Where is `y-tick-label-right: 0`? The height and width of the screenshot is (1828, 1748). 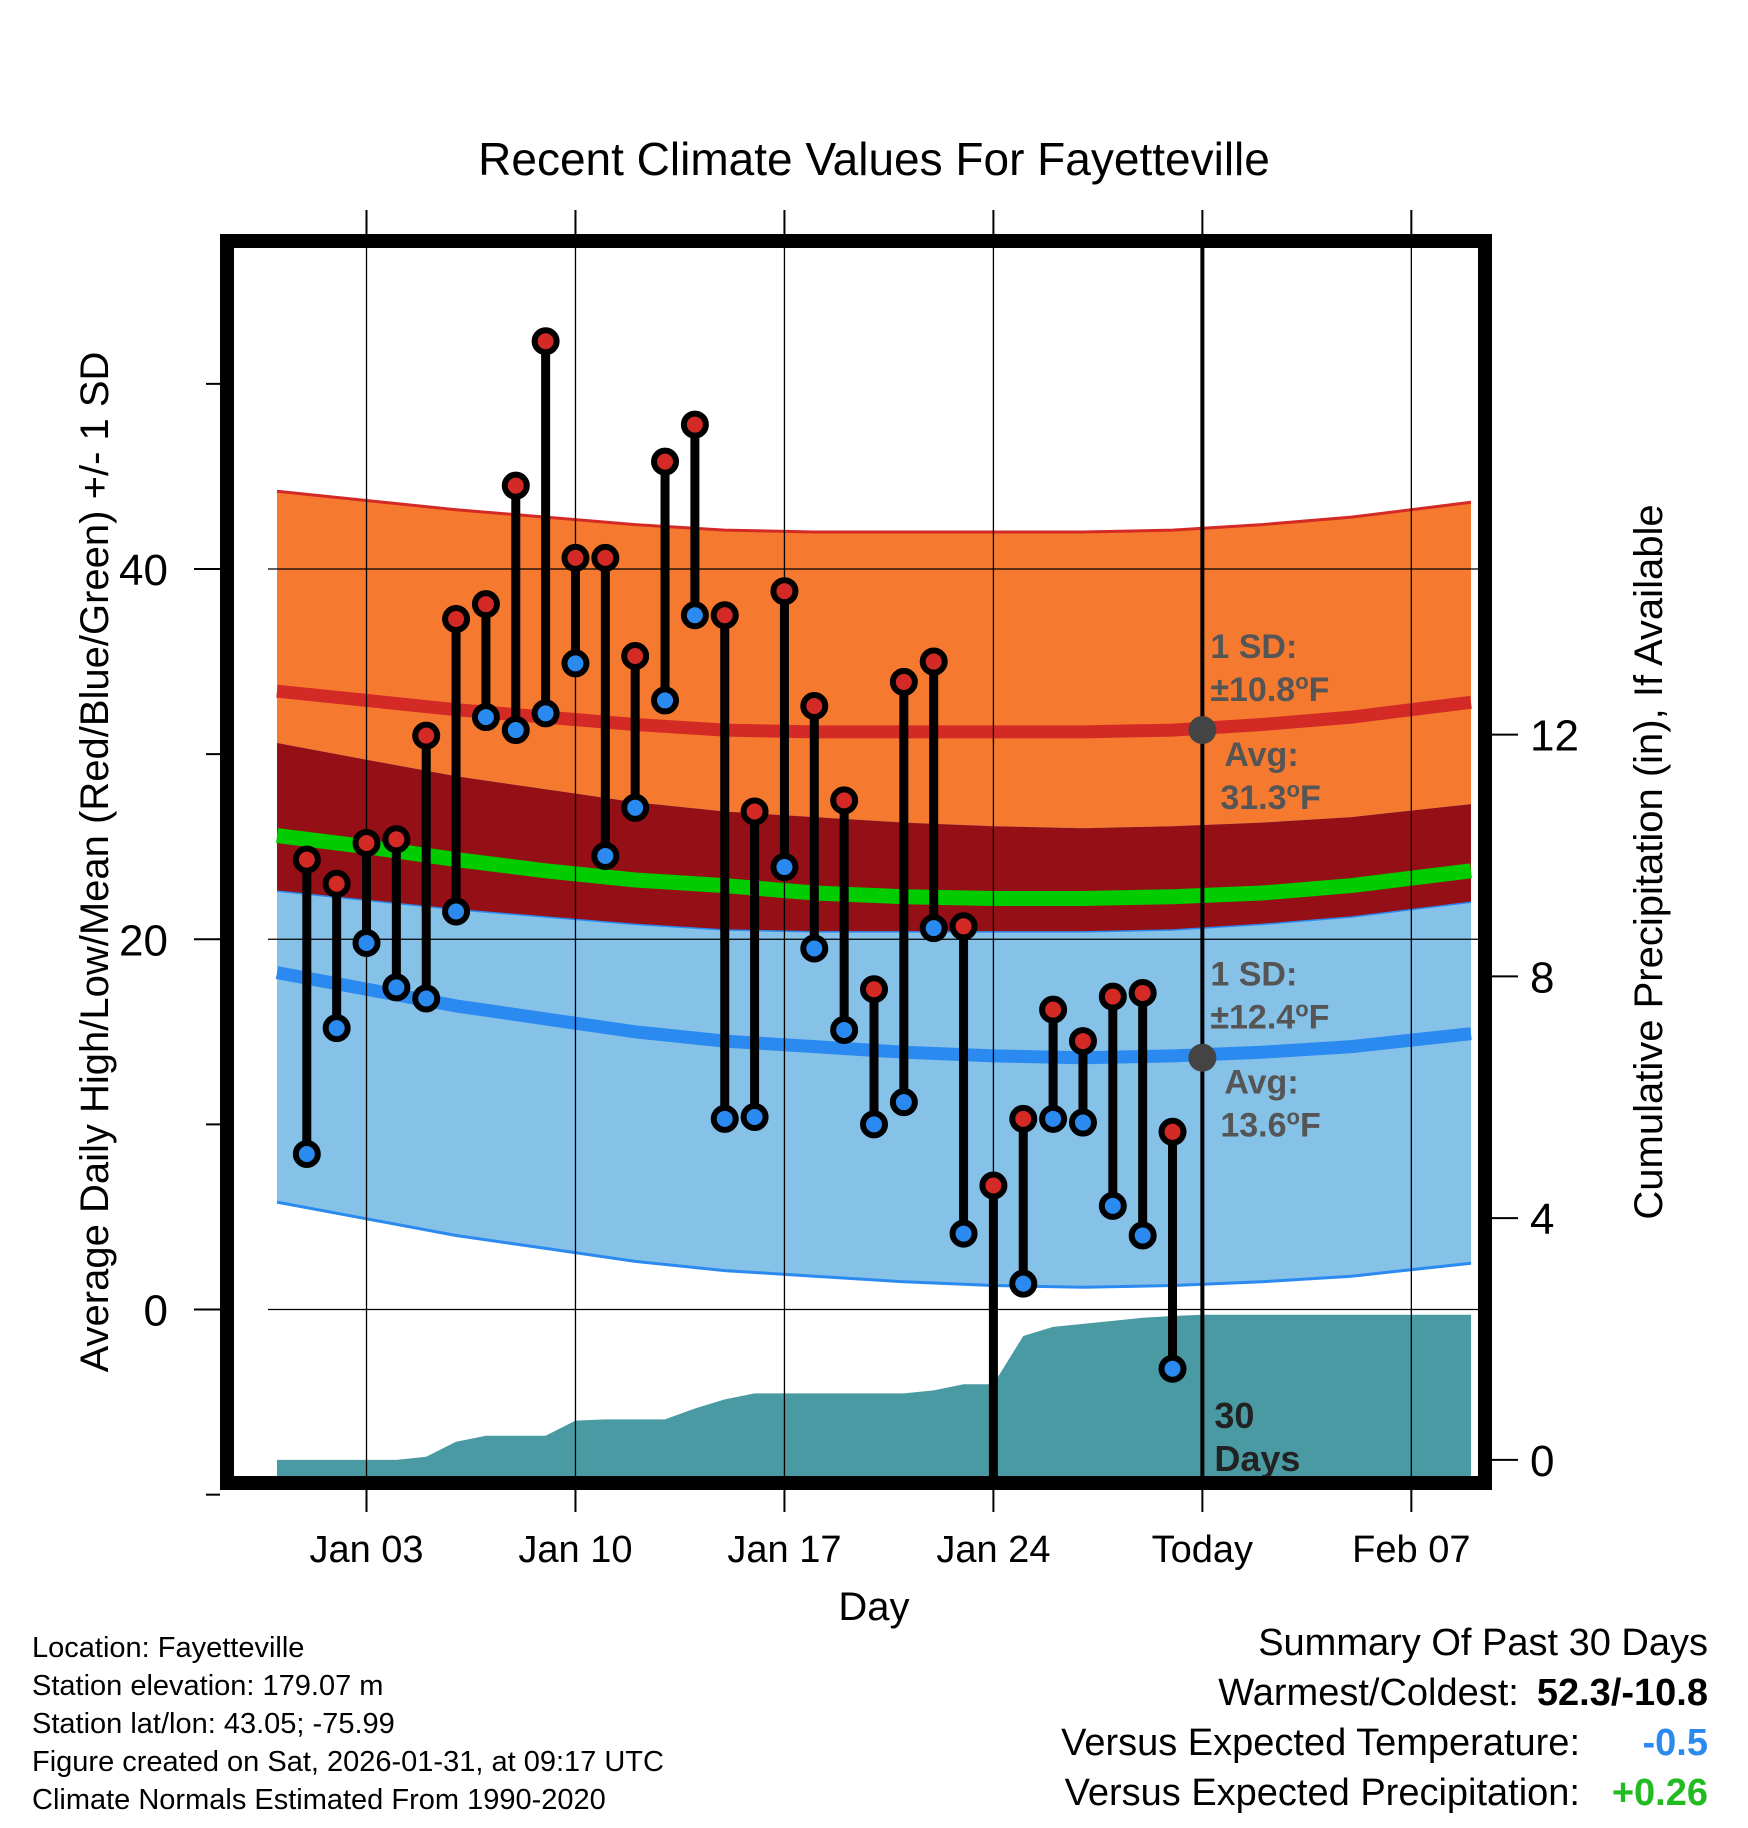 y-tick-label-right: 0 is located at coordinates (1542, 1461).